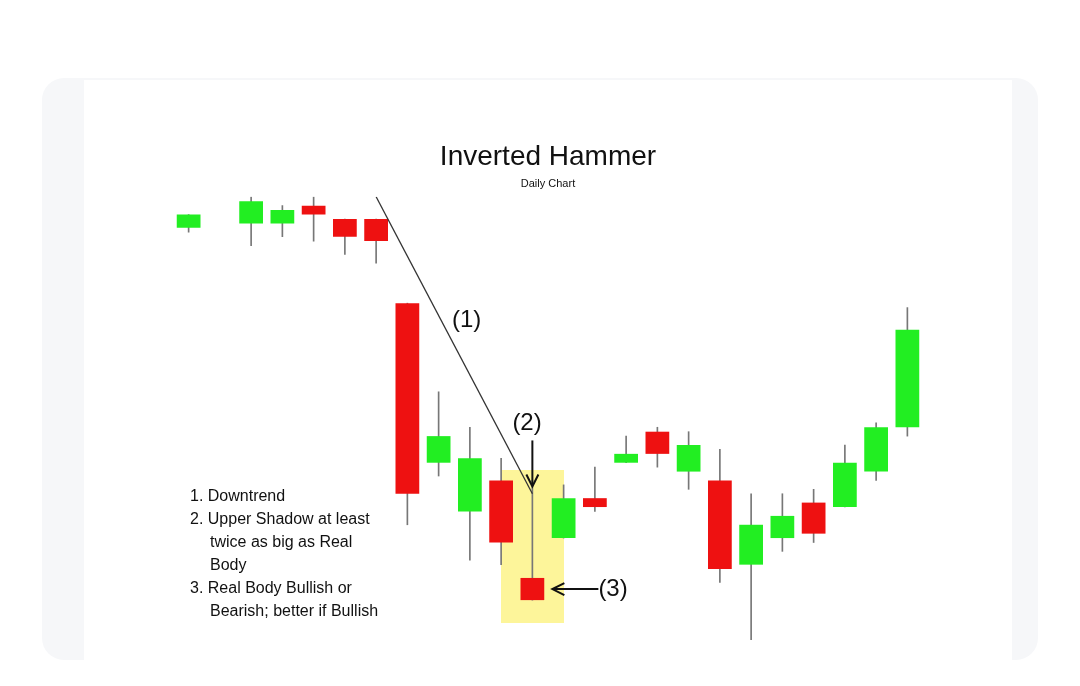 The height and width of the screenshot is (686, 1080). I want to click on annotation: 1. Downtrend, so click(238, 496).